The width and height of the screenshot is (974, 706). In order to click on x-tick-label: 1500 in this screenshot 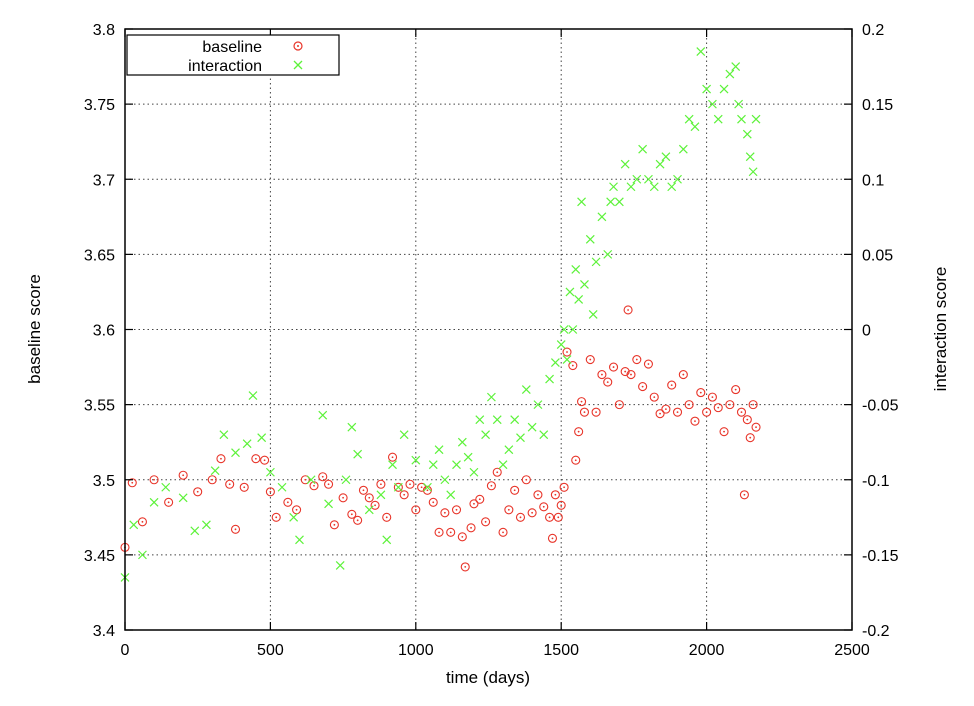, I will do `click(561, 650)`.